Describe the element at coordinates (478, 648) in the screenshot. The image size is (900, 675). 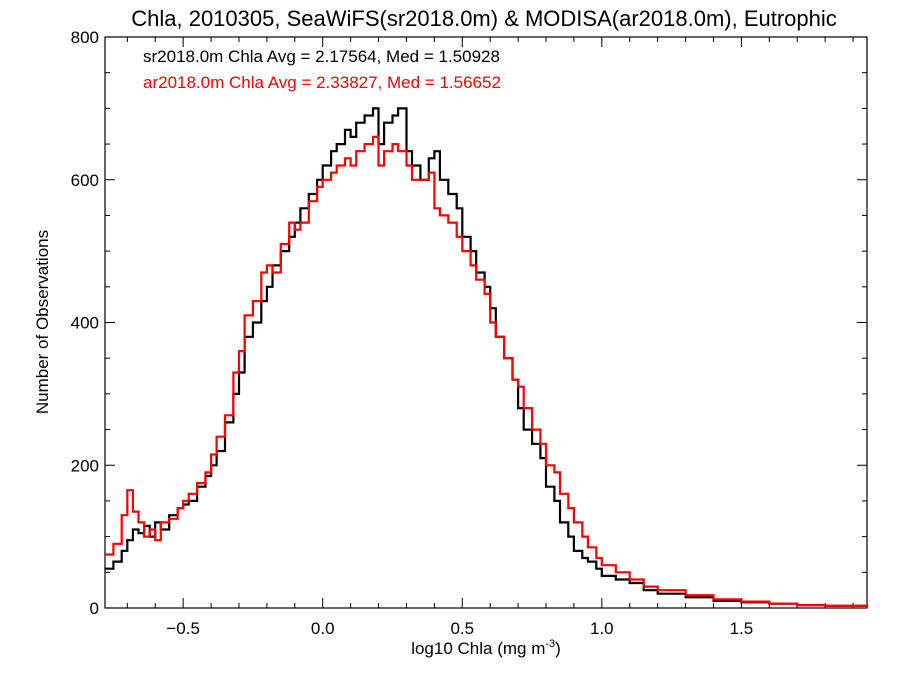
I see `x-axis-label-text: log10 Chla (mg m` at that location.